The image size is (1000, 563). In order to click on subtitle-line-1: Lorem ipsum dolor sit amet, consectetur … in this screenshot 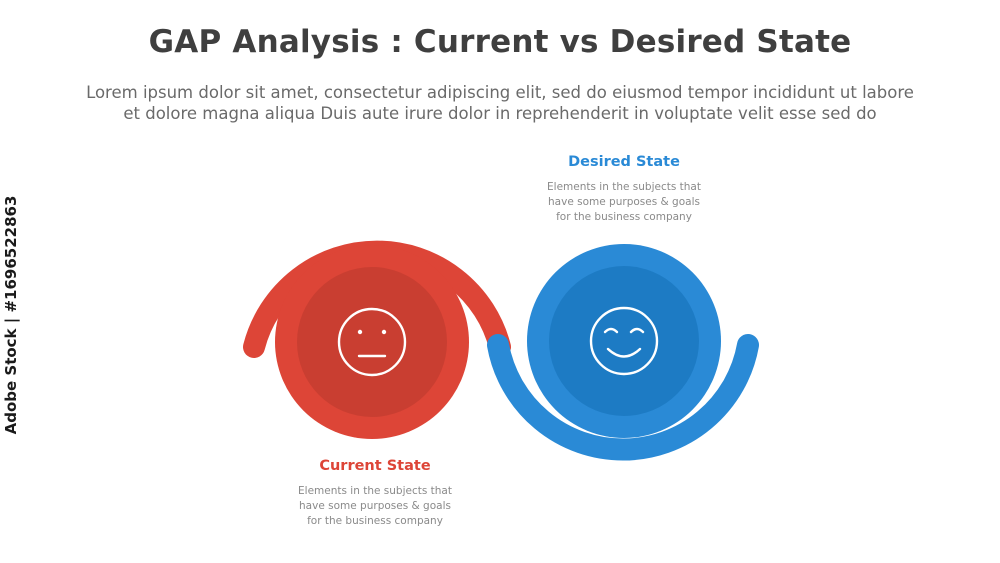, I will do `click(500, 92)`.